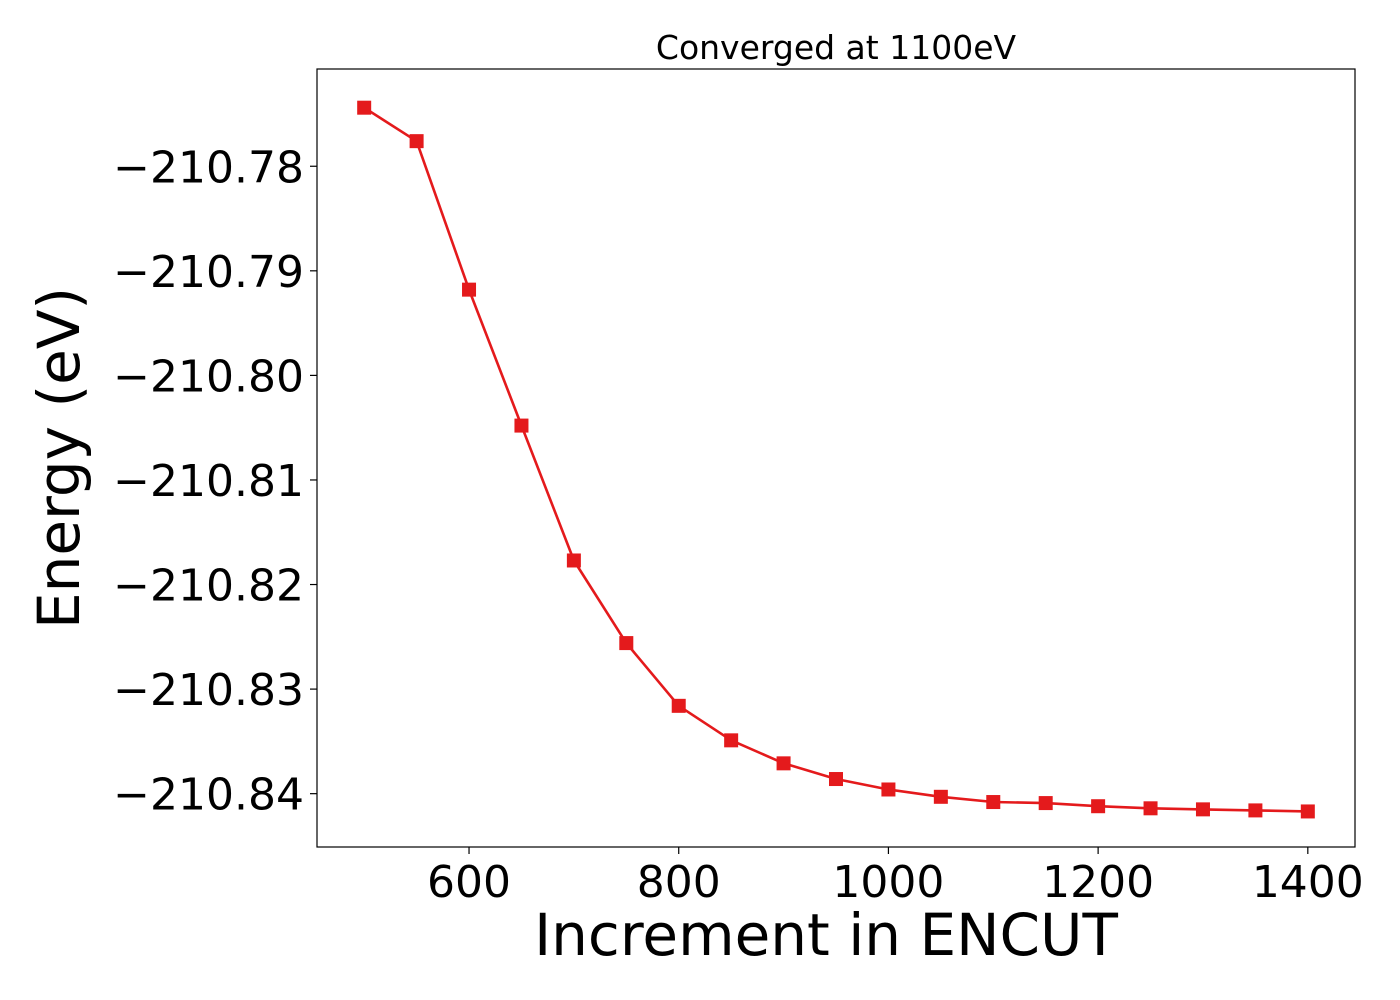 This screenshot has width=1400, height=1000. I want to click on x-tick-label: 1200, so click(1098, 882).